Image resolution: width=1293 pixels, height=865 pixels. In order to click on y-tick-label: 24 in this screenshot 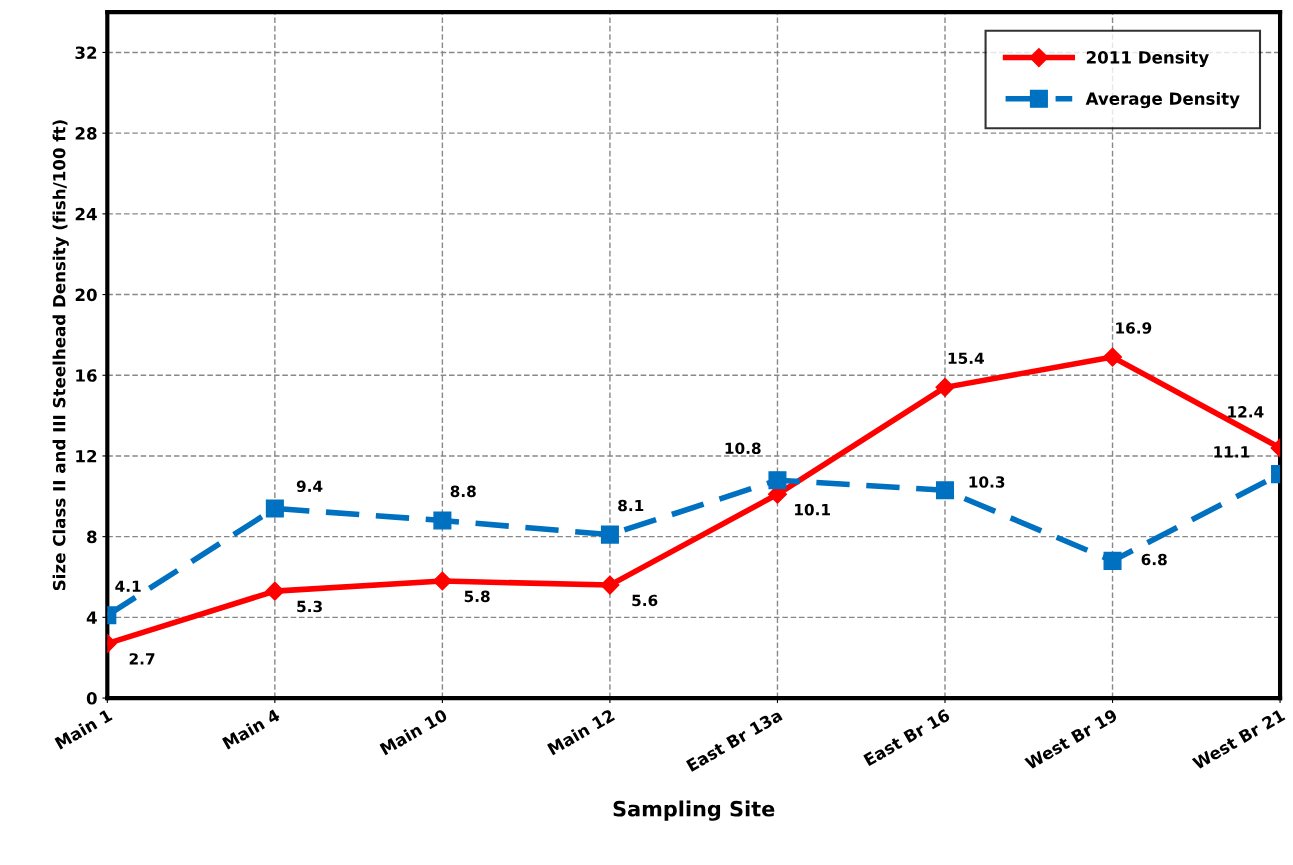, I will do `click(86, 214)`.